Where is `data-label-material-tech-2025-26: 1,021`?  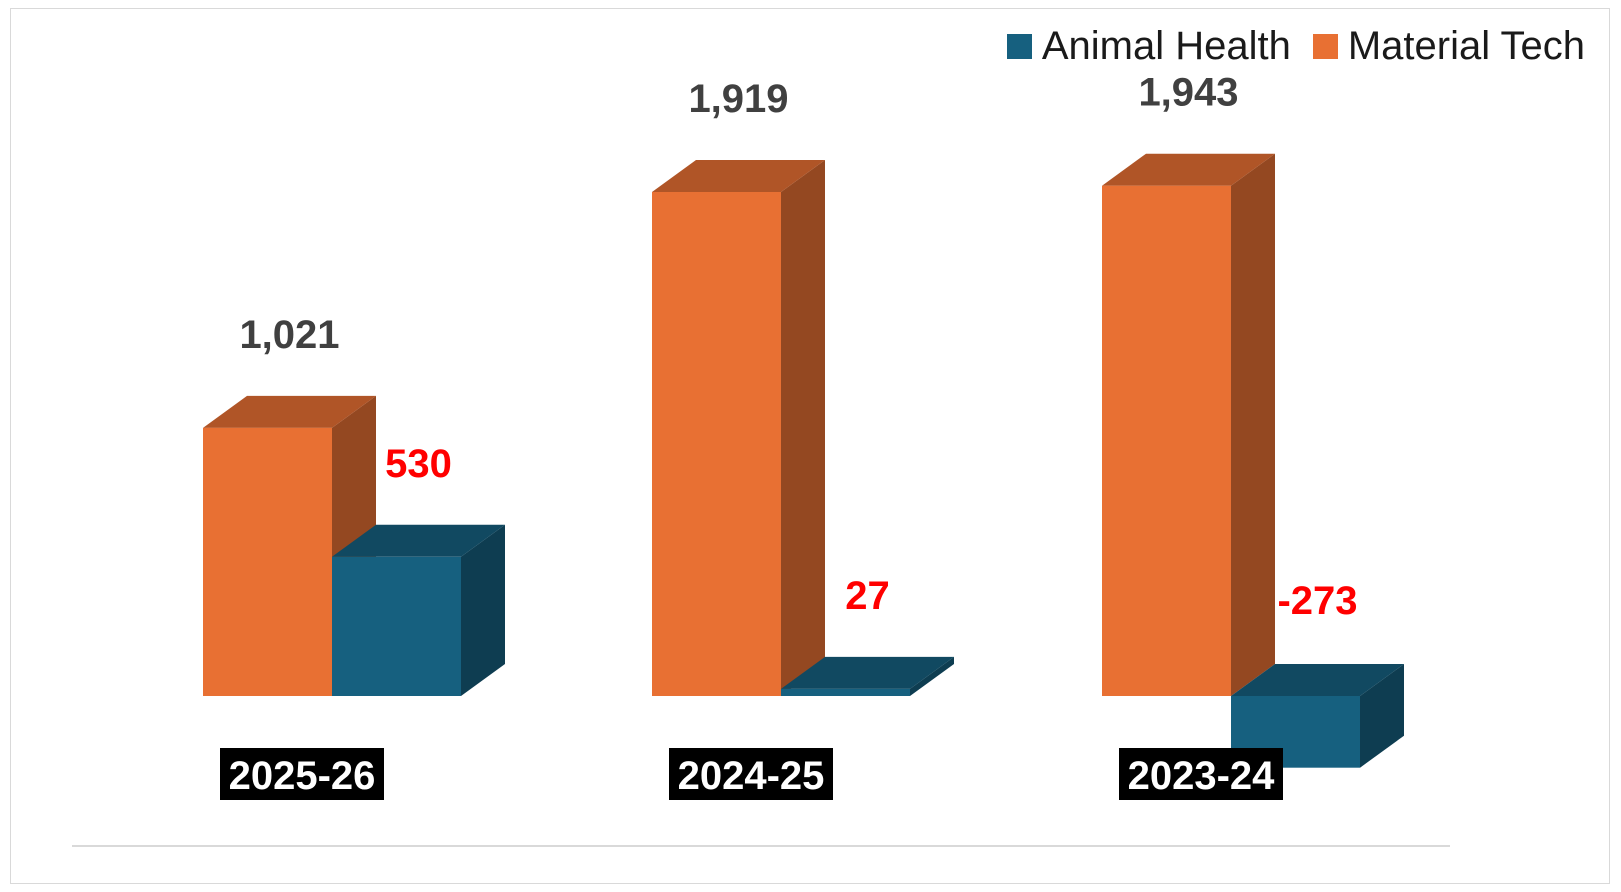
data-label-material-tech-2025-26: 1,021 is located at coordinates (289, 335).